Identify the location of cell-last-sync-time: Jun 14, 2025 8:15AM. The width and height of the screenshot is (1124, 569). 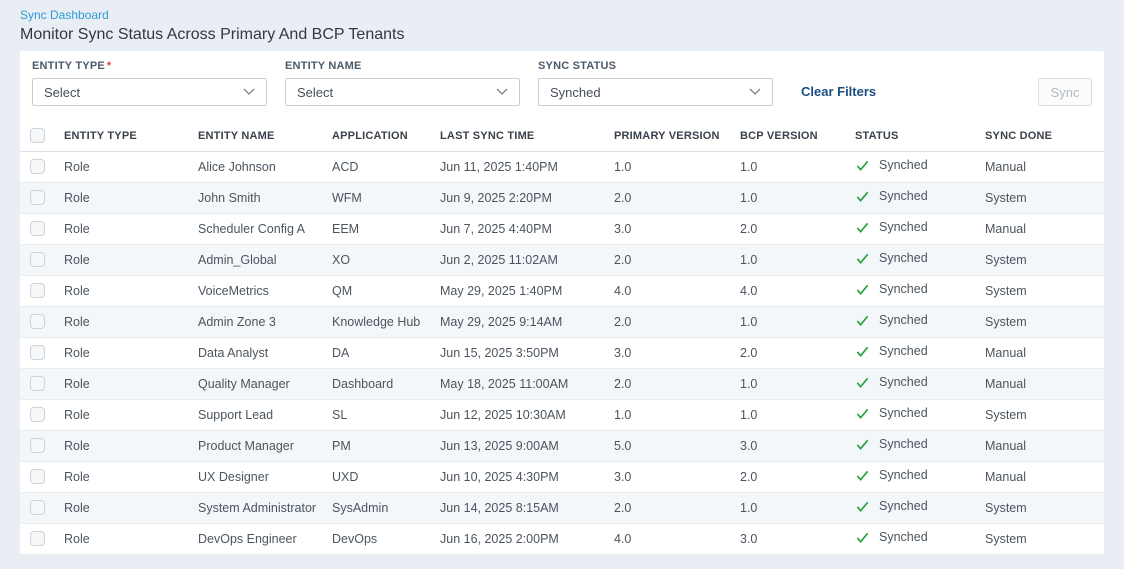
(527, 508).